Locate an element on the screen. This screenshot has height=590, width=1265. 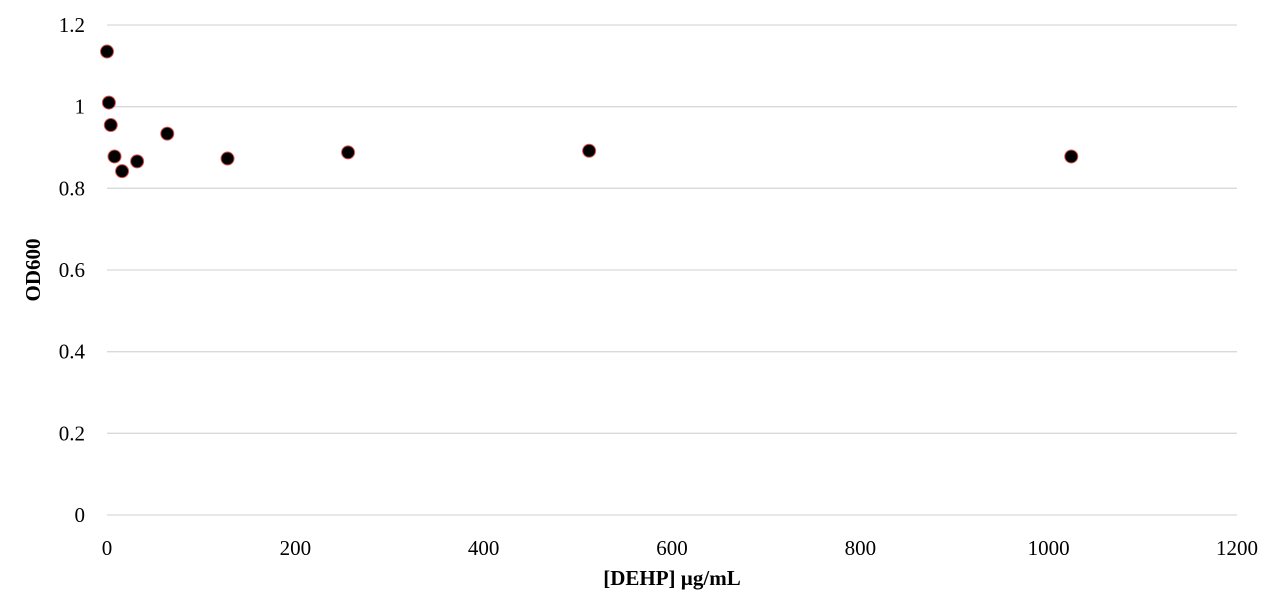
y-axis-ticks: 0 0.2 0.4 0.6 0.8 1 1.2 is located at coordinates (72, 270).